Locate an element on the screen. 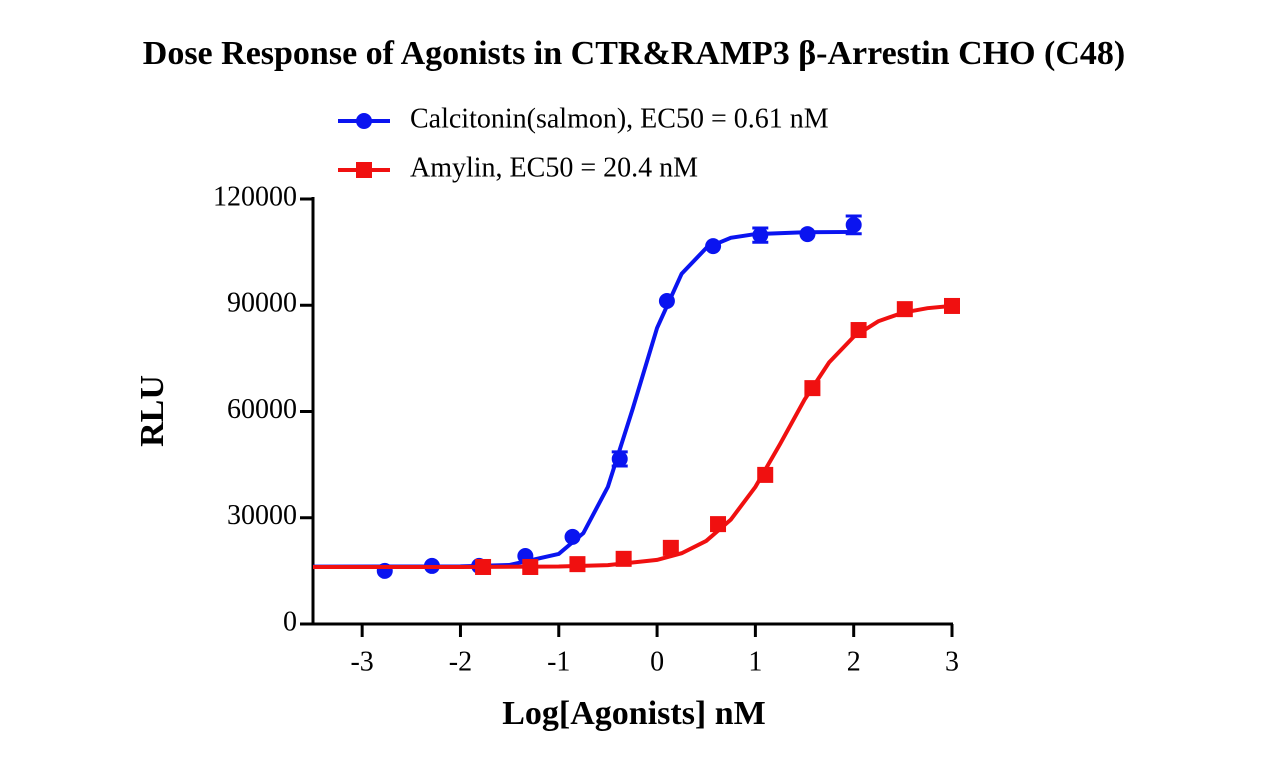 This screenshot has width=1269, height=766. x-tick-label: 3 is located at coordinates (952, 661).